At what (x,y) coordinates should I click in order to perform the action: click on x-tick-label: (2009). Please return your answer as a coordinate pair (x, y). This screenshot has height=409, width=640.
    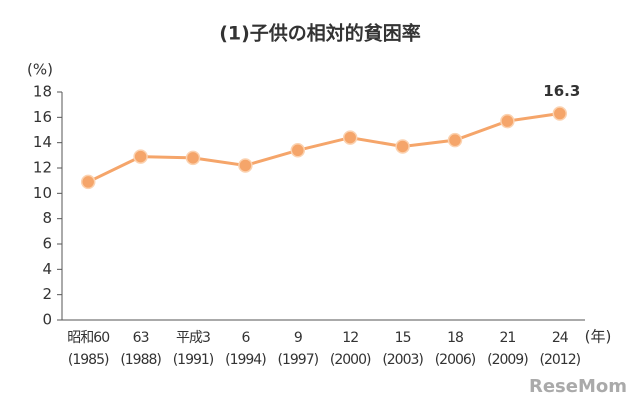
    Looking at the image, I should click on (507, 360).